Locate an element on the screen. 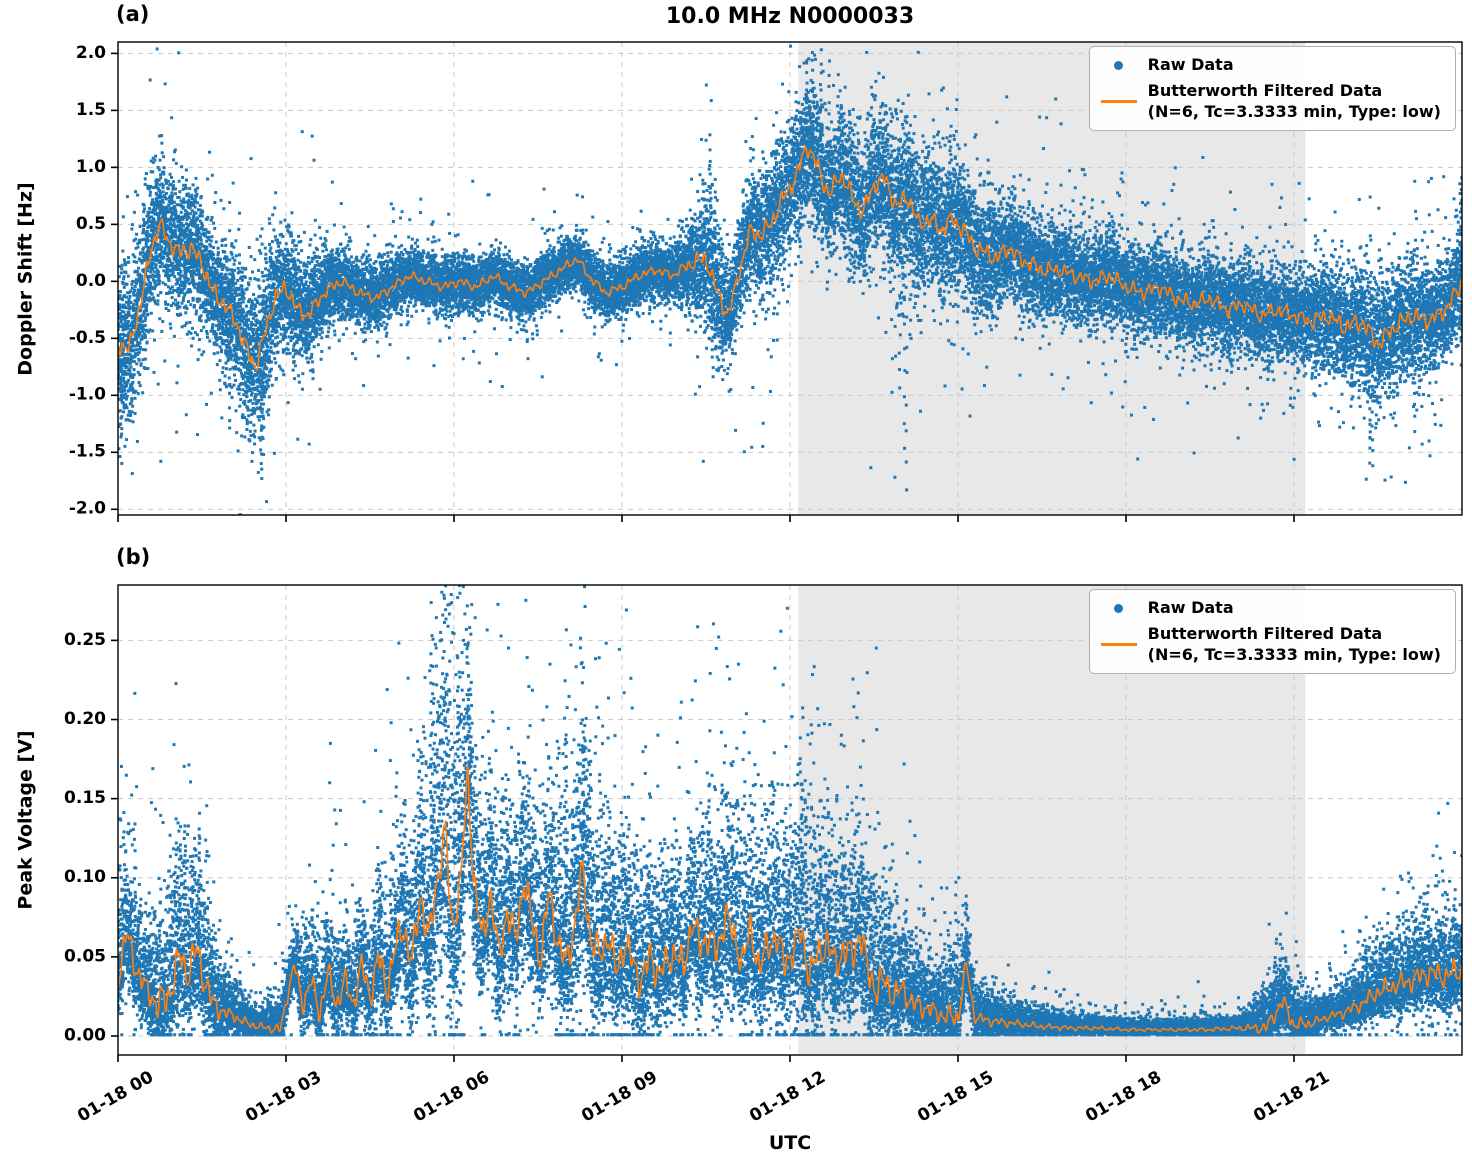 Image resolution: width=1472 pixels, height=1172 pixels. panel-a-label: (a) is located at coordinates (133, 14).